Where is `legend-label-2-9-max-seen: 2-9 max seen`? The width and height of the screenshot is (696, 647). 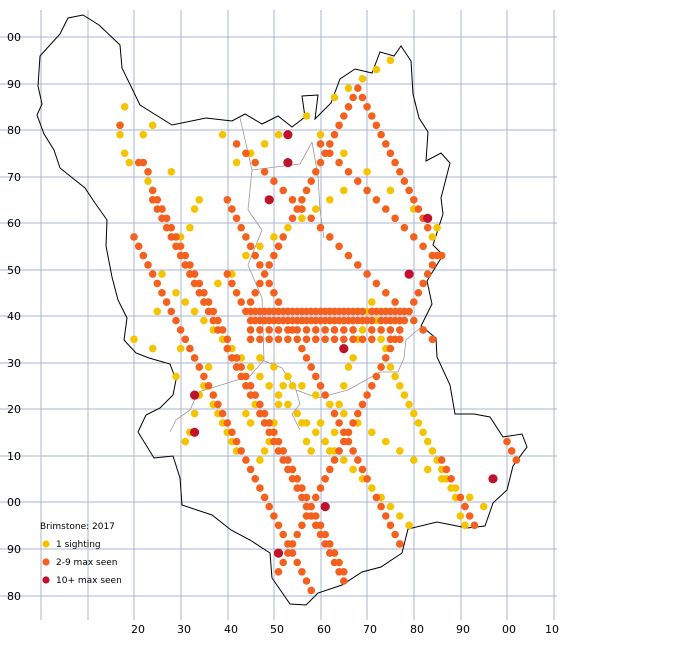 legend-label-2-9-max-seen: 2-9 max seen is located at coordinates (87, 563).